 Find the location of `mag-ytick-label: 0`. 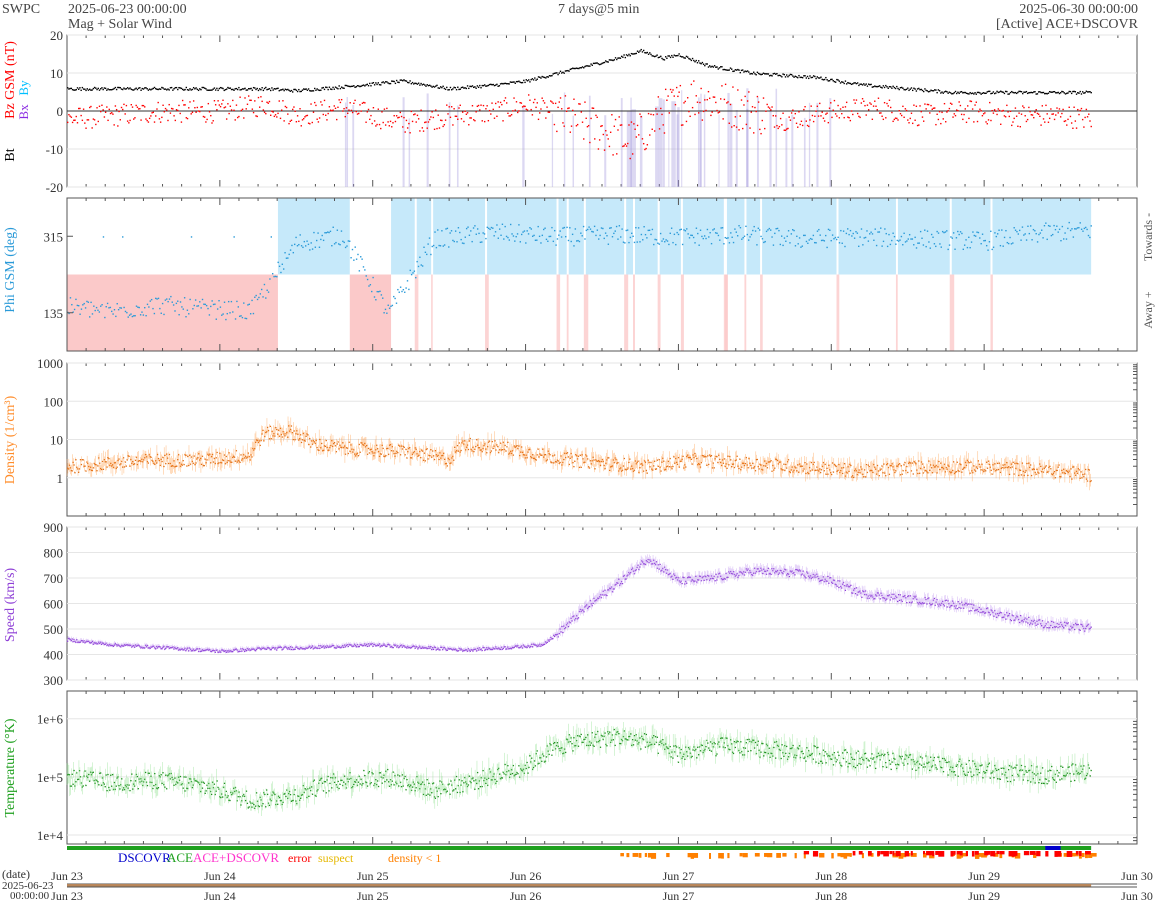

mag-ytick-label: 0 is located at coordinates (60, 111).